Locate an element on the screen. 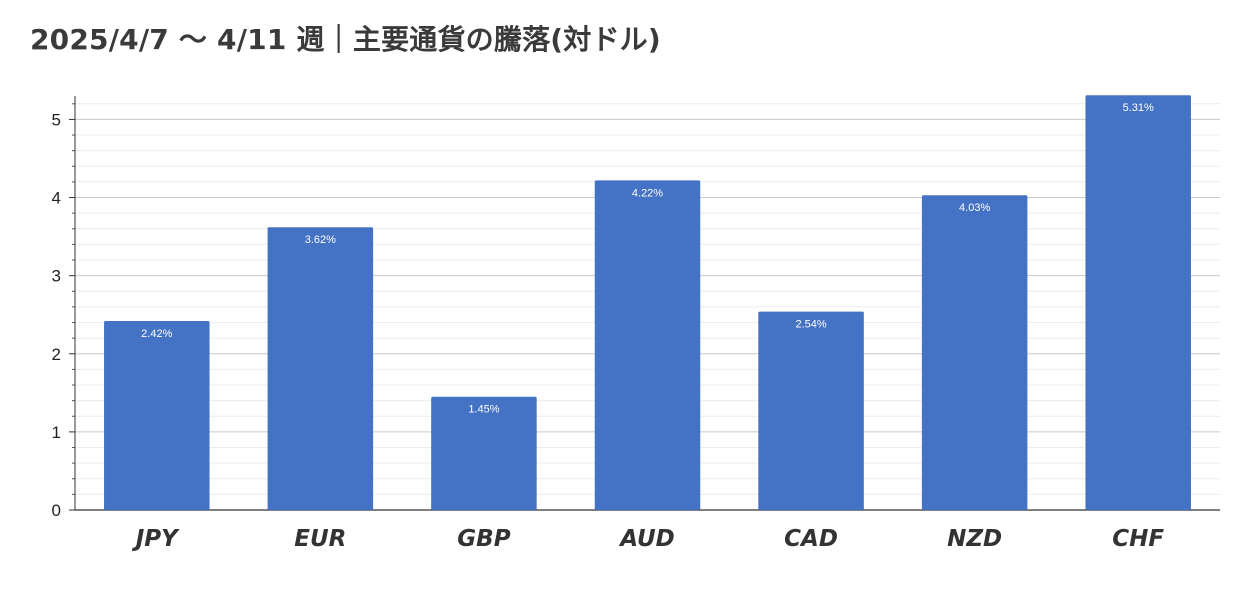  data-label-chf: 5.31% is located at coordinates (1138, 108).